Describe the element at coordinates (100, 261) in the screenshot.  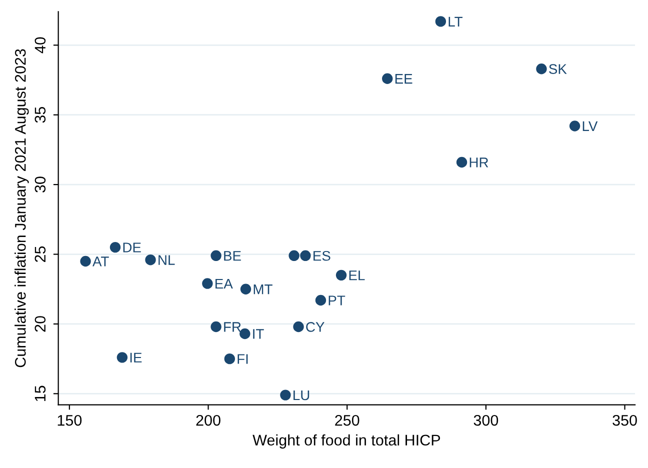
I see `annotation: AT` at that location.